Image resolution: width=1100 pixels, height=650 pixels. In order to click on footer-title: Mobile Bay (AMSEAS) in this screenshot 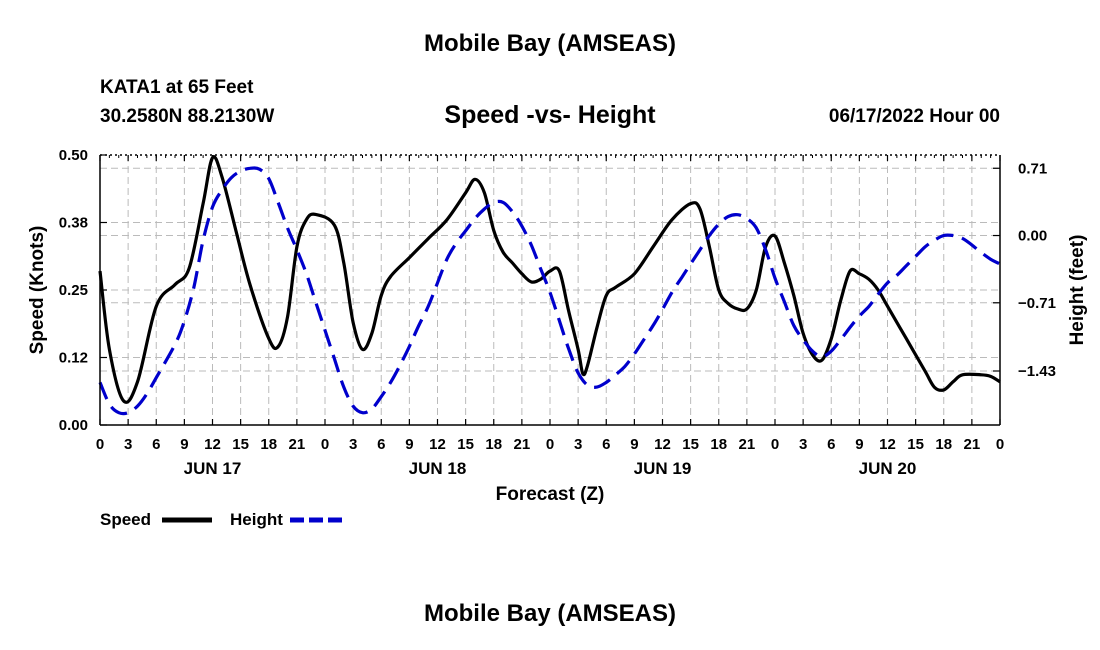, I will do `click(550, 613)`.